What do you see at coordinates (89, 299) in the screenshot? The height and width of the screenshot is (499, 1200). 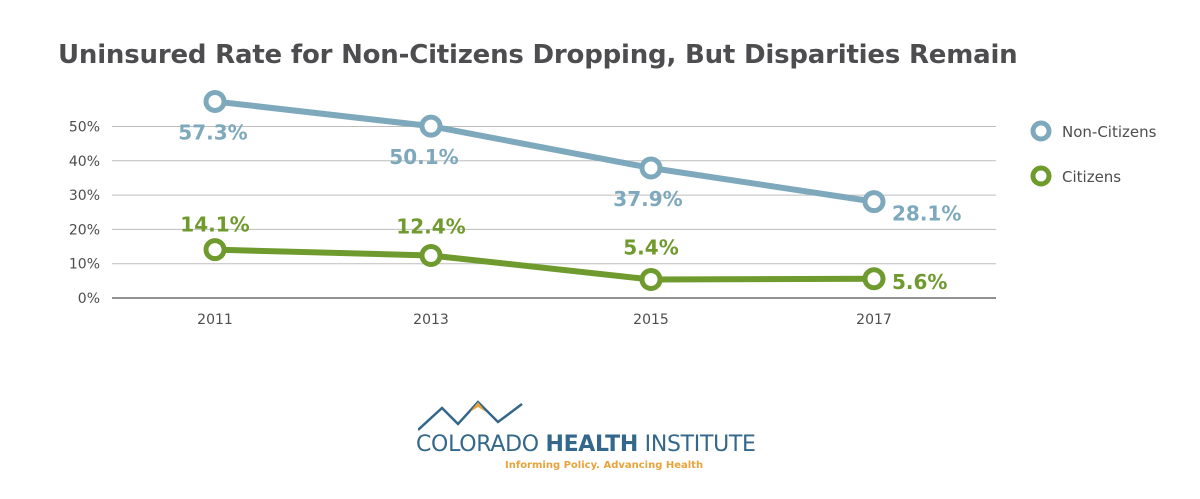 I see `y-tick-label: 0%` at bounding box center [89, 299].